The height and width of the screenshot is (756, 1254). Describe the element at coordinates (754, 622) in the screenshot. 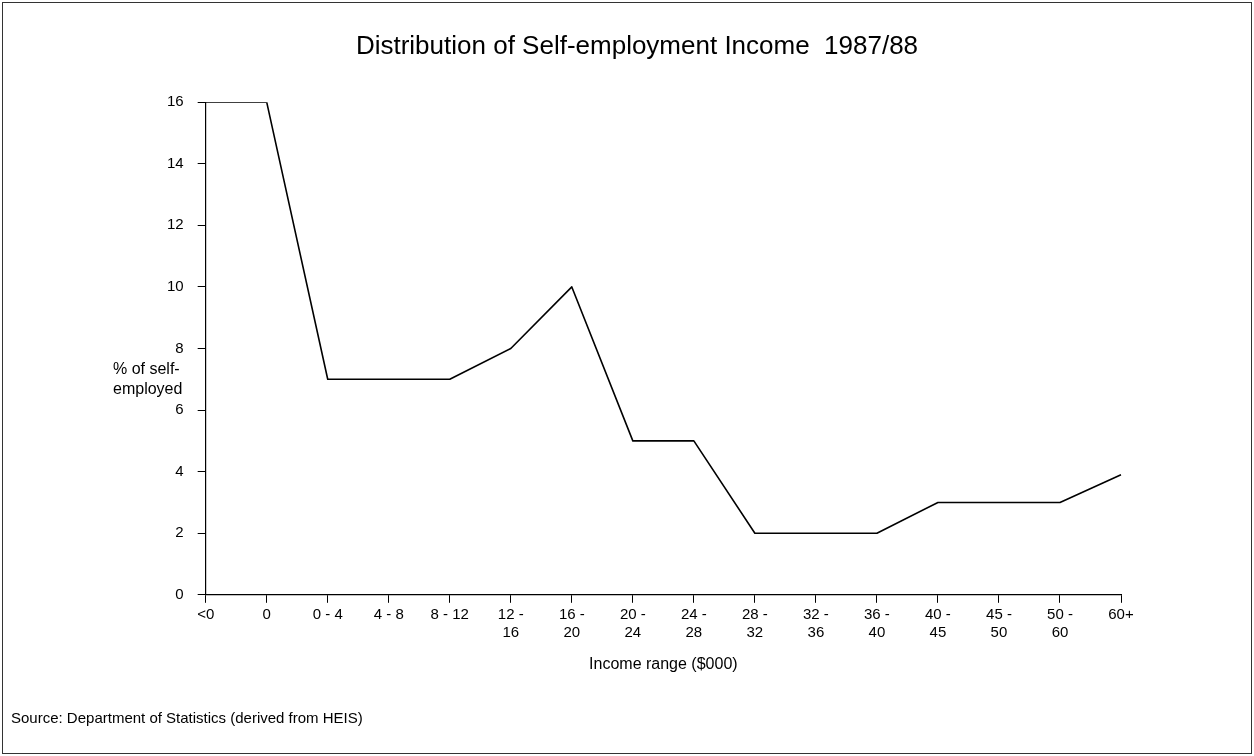

I see `x-tick-label: 28 - 32` at that location.